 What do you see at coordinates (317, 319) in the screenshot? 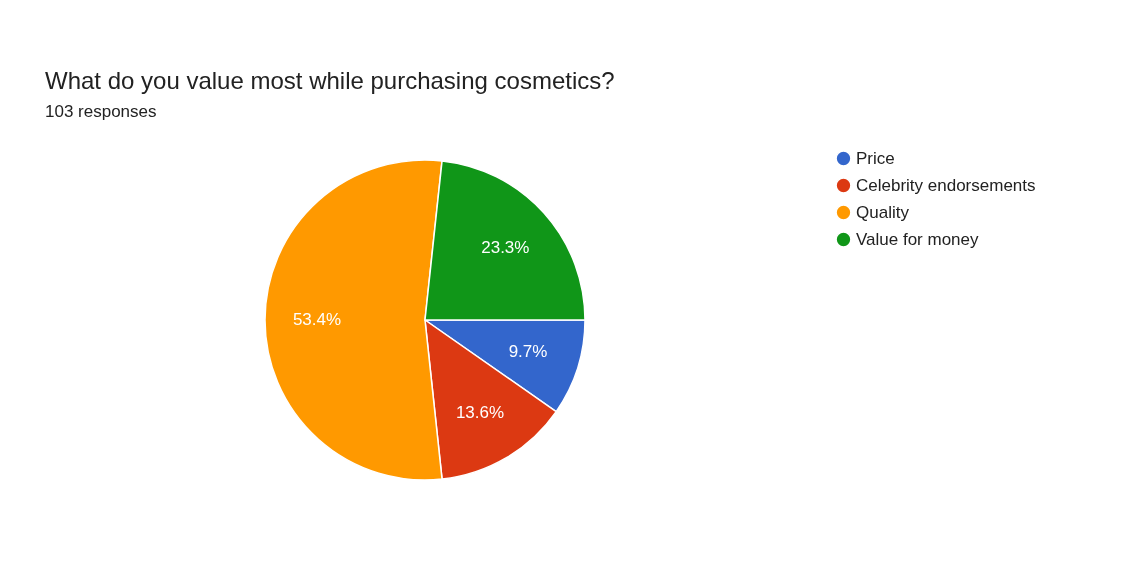
I see `data-label: 53.4%` at bounding box center [317, 319].